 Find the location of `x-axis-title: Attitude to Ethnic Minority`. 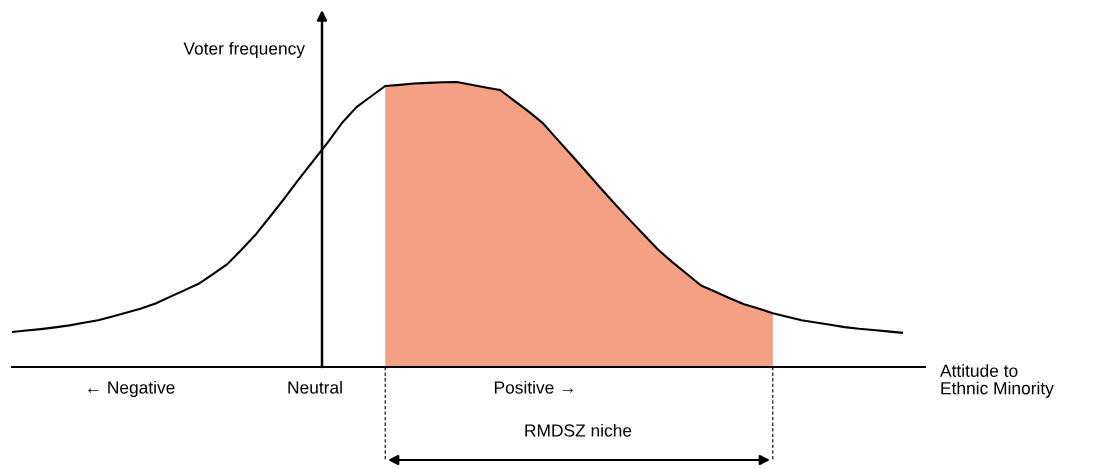

x-axis-title: Attitude to Ethnic Minority is located at coordinates (997, 381).